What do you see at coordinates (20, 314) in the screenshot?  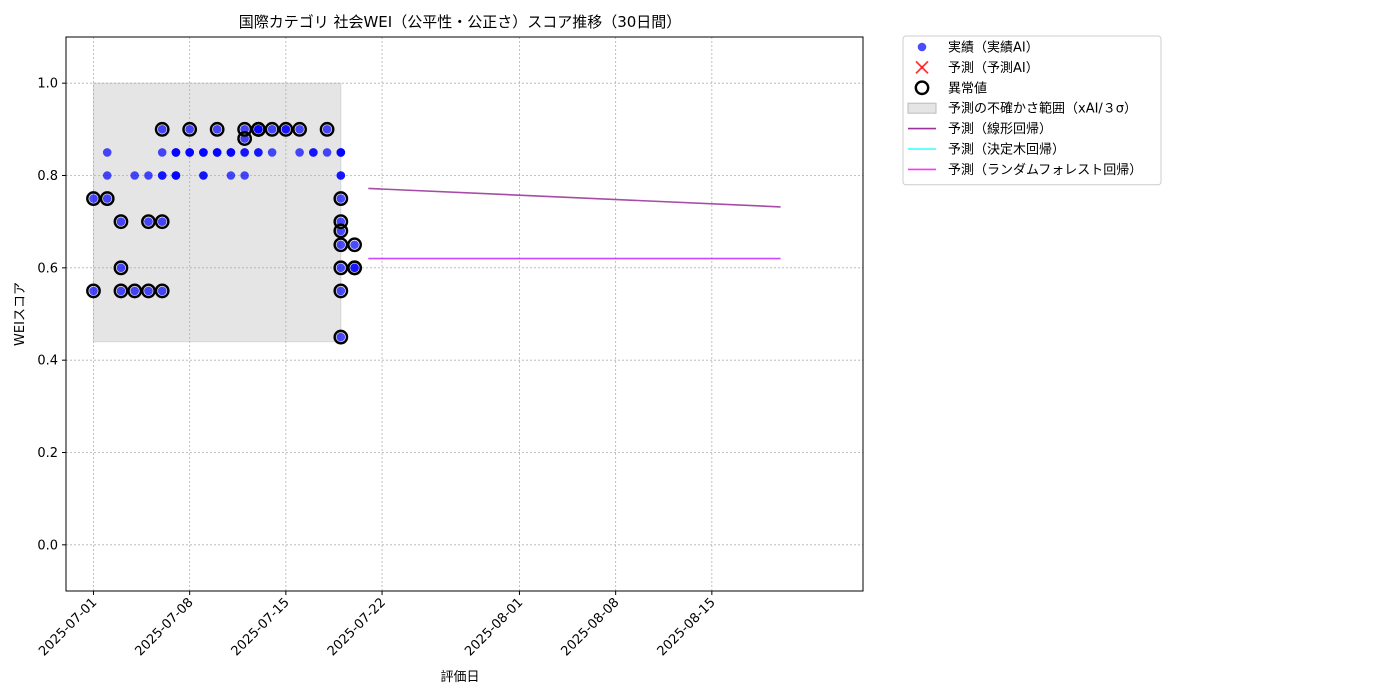 I see `y-axis-label: WEIスコア` at bounding box center [20, 314].